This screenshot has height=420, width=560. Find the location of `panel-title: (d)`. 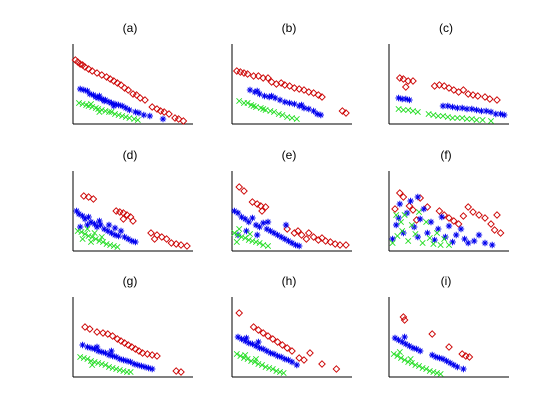

panel-title: (d) is located at coordinates (130, 155).